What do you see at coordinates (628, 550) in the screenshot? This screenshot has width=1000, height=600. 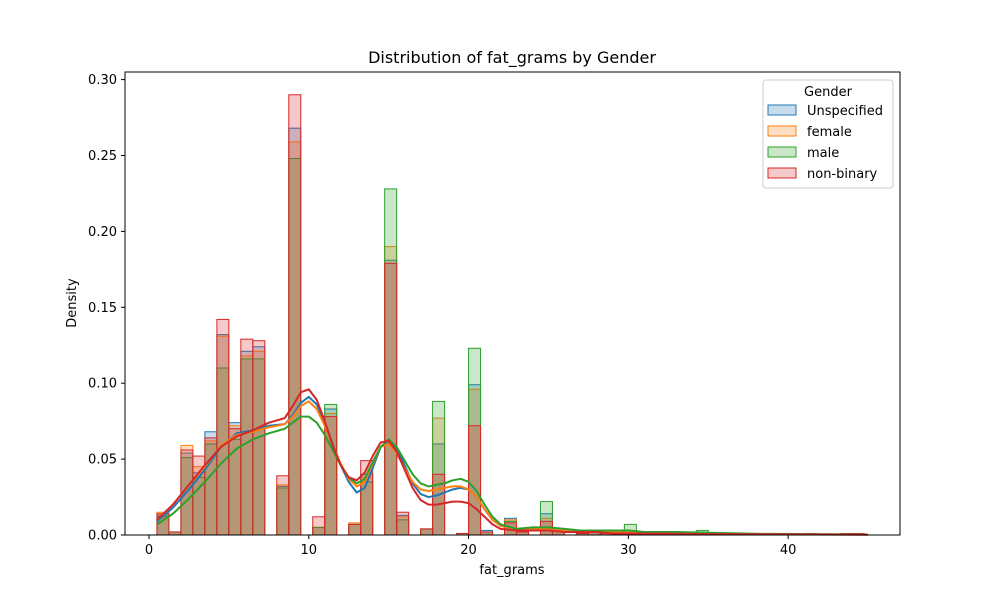 I see `x-tick-label: 30` at bounding box center [628, 550].